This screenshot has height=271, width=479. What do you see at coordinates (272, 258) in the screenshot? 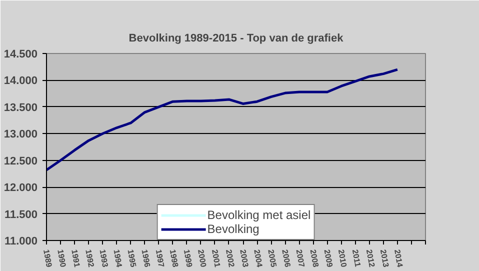
I see `x-tick-label: 2005` at bounding box center [272, 258].